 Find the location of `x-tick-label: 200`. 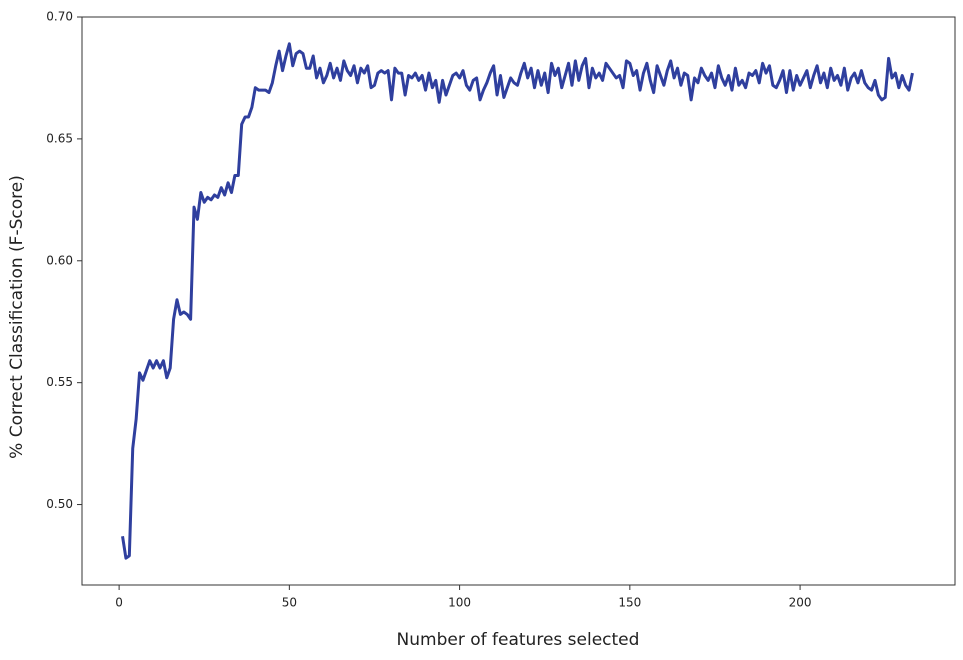

x-tick-label: 200 is located at coordinates (800, 603).